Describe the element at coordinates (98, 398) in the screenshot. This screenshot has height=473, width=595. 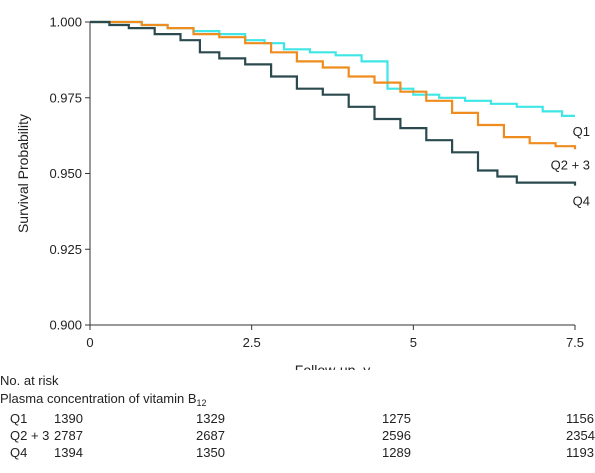
I see `risk-table-subtitle-text: Plasma concentration of vitamin B` at that location.